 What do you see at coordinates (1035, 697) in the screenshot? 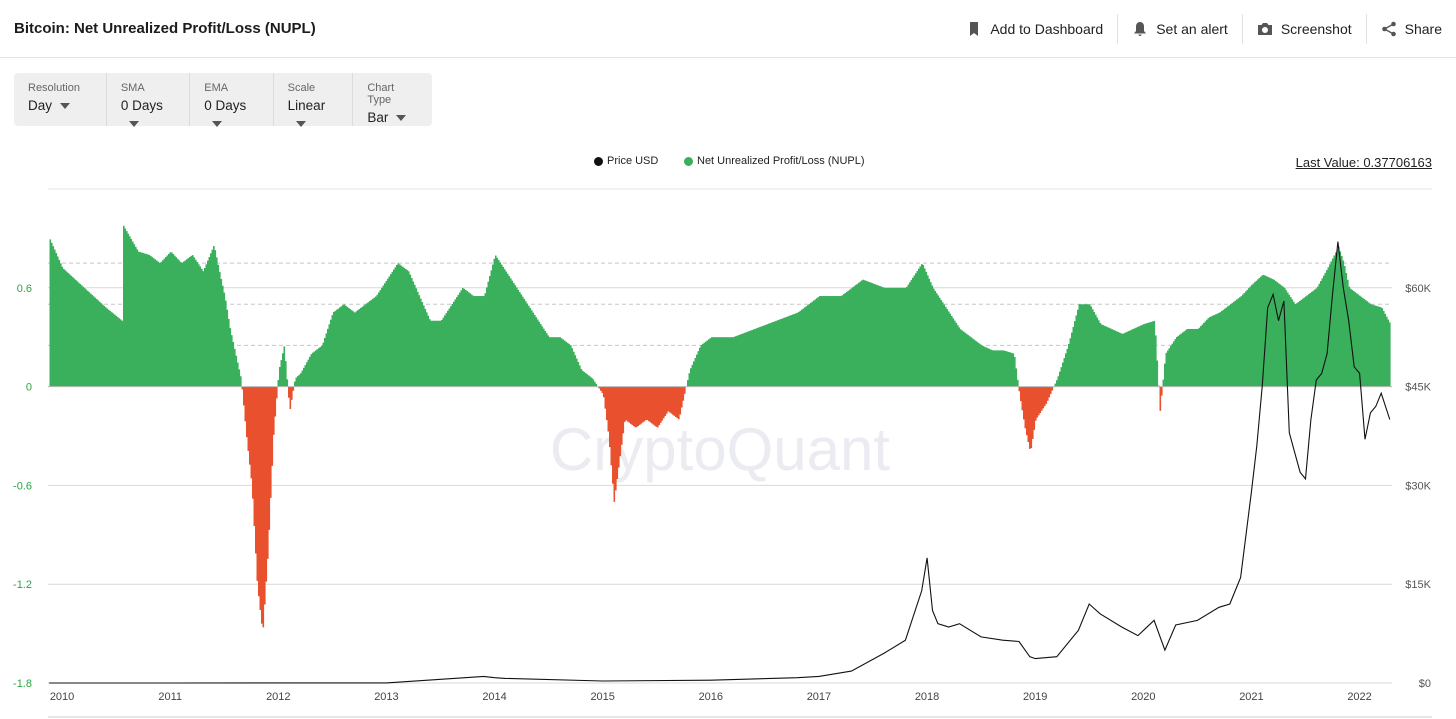
I see `x-tick-label: 2019` at bounding box center [1035, 697].